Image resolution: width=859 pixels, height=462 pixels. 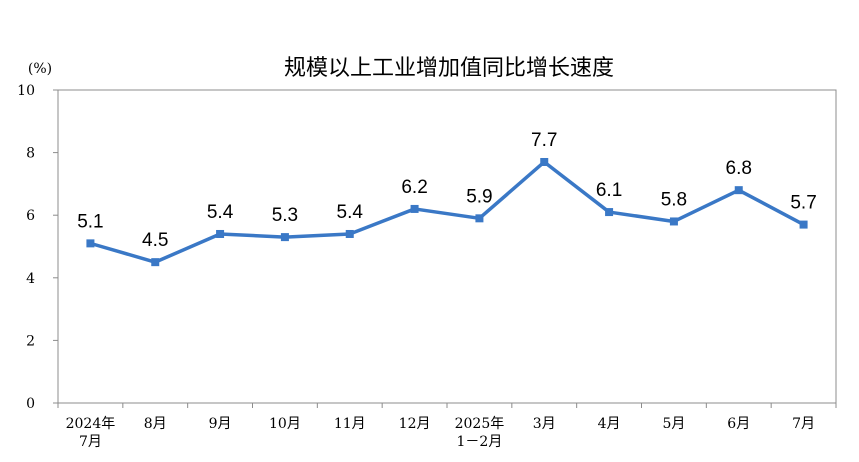 I want to click on y-tick-label: 8, so click(x=30, y=154).